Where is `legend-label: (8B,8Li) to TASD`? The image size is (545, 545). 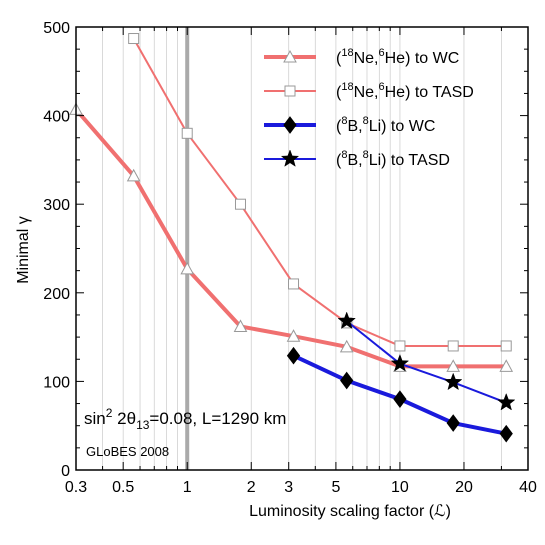
legend-label: (8B,8Li) to TASD is located at coordinates (393, 159).